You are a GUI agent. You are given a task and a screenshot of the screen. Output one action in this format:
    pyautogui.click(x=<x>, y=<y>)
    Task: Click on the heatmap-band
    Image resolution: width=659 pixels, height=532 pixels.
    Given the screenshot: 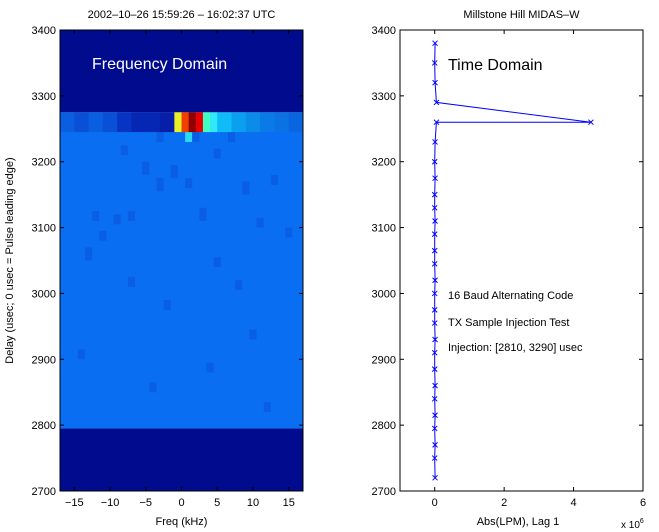 What is the action you would take?
    pyautogui.click(x=181, y=459)
    